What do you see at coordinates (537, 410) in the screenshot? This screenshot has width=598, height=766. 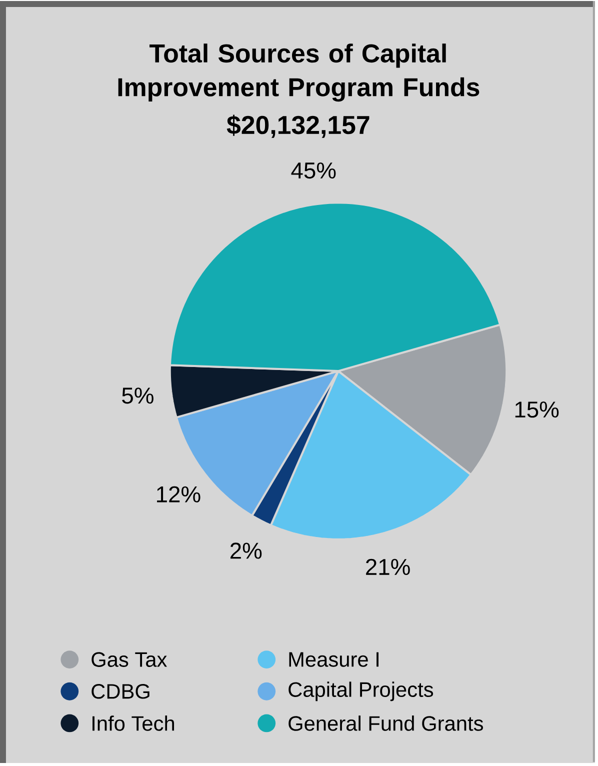 I see `data-label: 15%` at bounding box center [537, 410].